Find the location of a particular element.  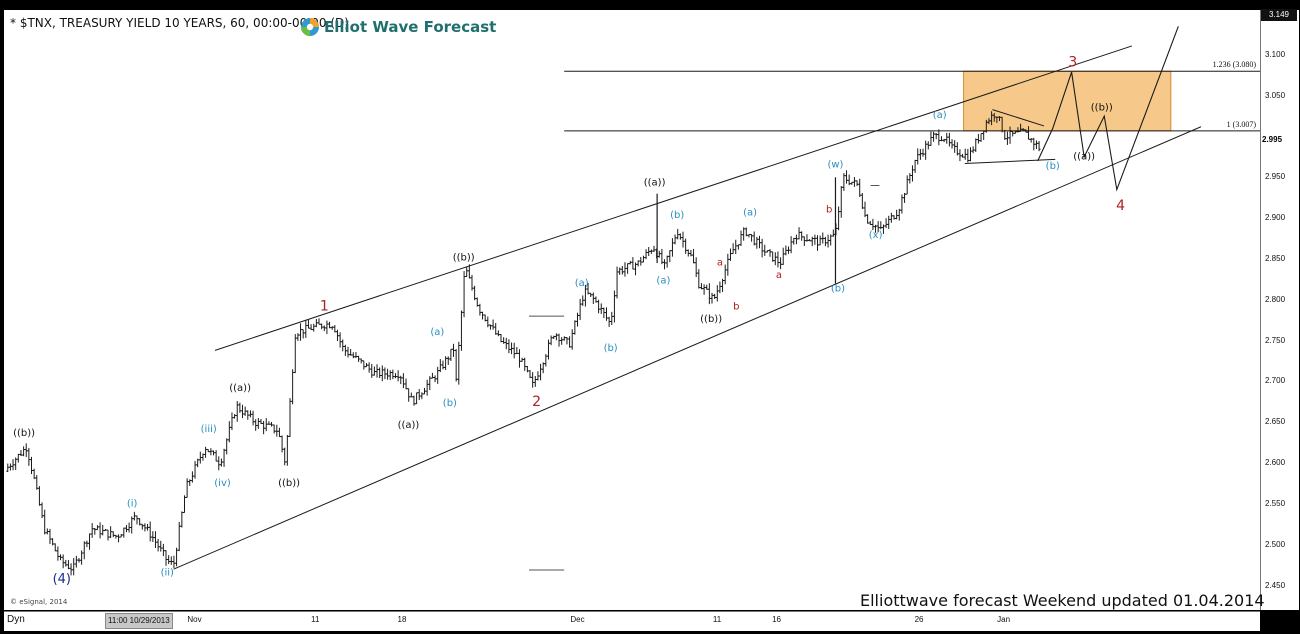

price-tick-label: 2.950 is located at coordinates (1275, 177).